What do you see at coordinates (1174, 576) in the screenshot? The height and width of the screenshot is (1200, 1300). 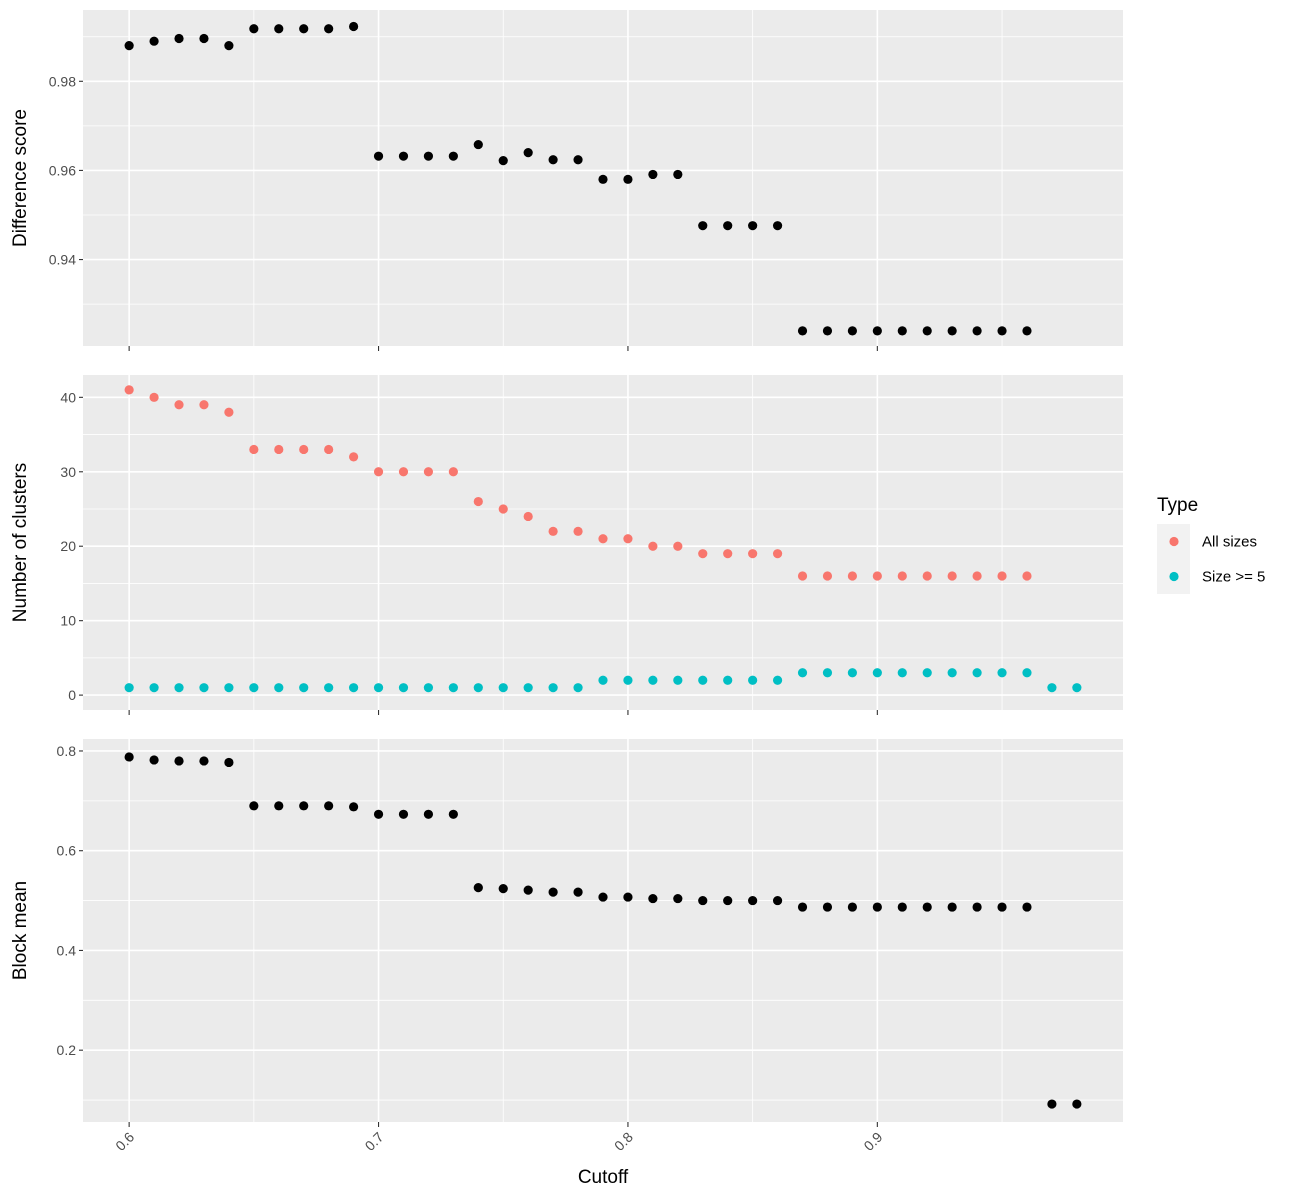 I see `legend-key-point` at bounding box center [1174, 576].